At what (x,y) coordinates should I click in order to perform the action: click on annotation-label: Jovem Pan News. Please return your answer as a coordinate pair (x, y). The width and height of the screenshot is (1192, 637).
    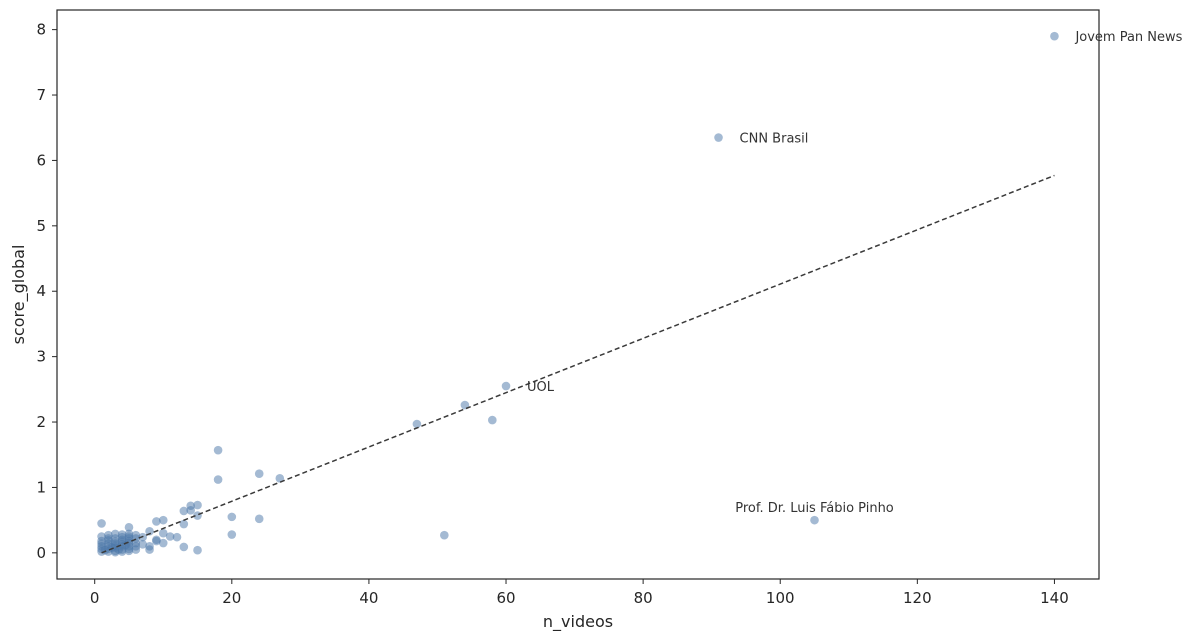
    Looking at the image, I should click on (1128, 37).